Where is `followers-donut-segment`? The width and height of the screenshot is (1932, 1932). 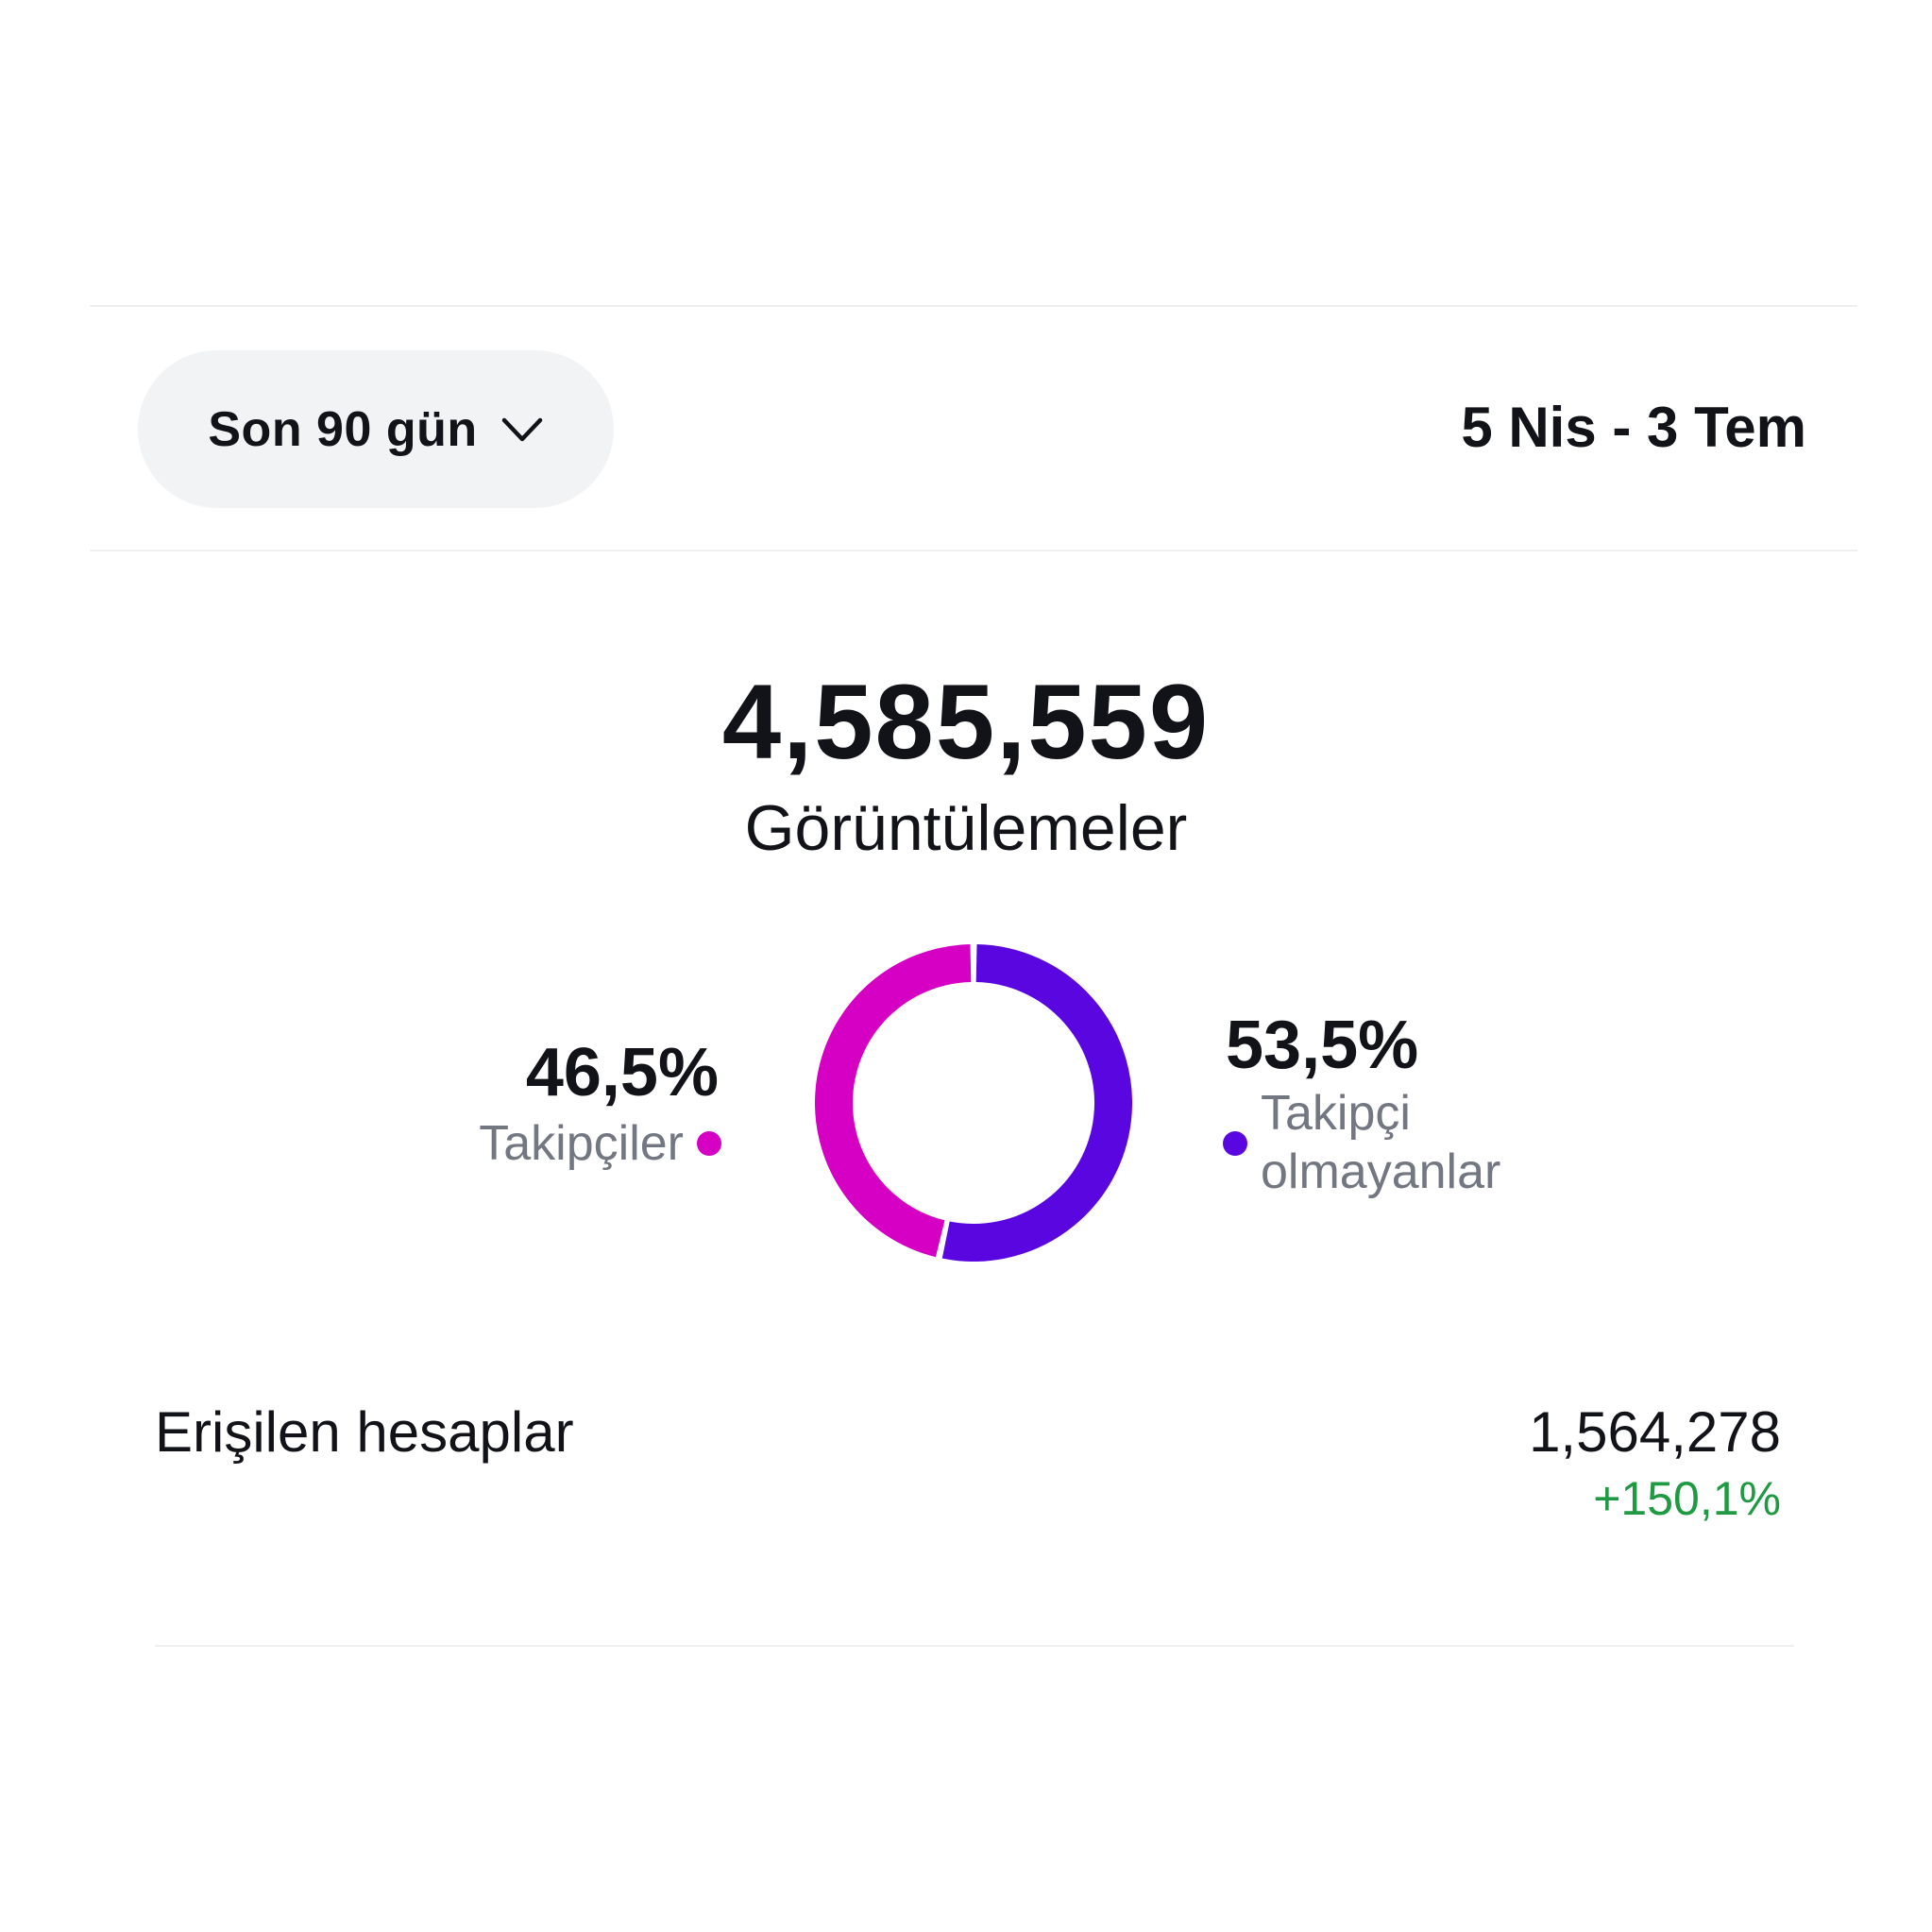 followers-donut-segment is located at coordinates (893, 1101).